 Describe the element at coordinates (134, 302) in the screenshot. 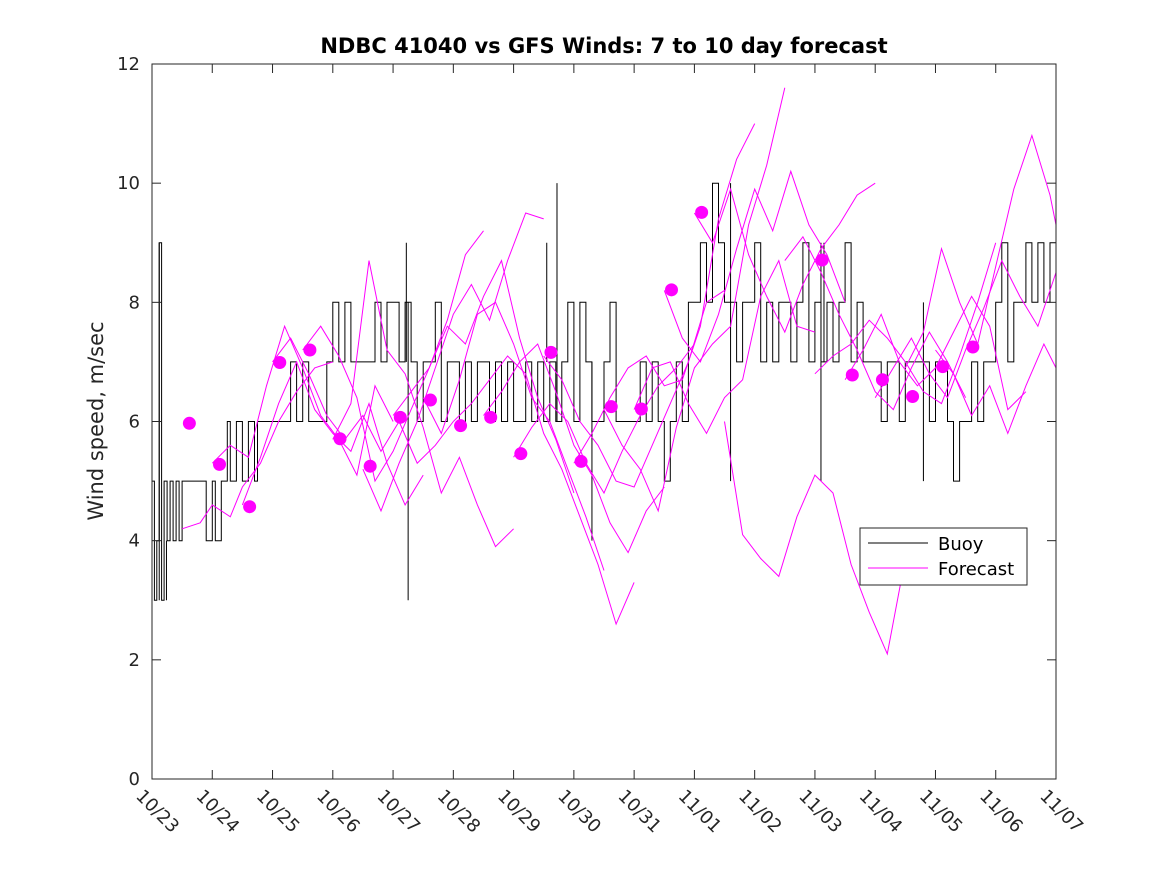

I see `y-tick-label: 8` at that location.